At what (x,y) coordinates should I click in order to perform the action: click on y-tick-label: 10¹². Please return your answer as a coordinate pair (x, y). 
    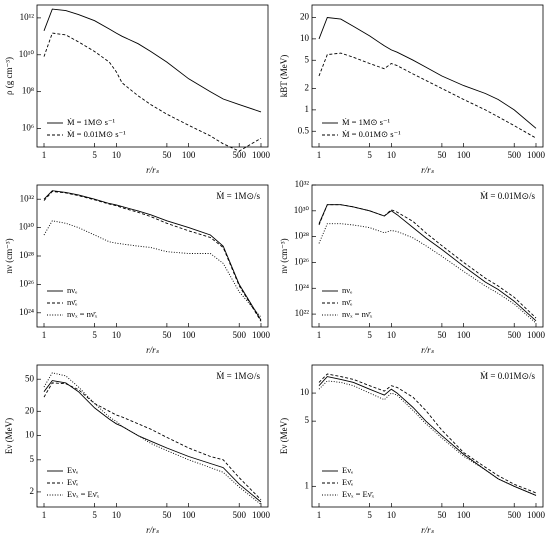
    Looking at the image, I should click on (27, 17).